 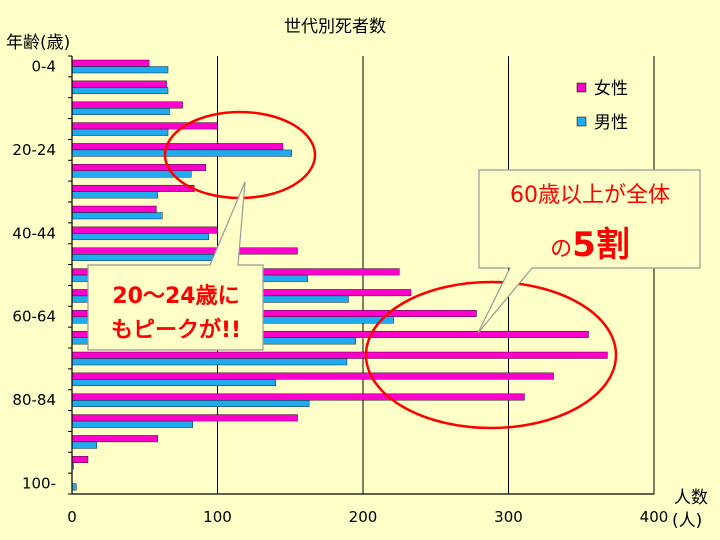 What do you see at coordinates (38, 43) in the screenshot?
I see `y-axis-label: 年齢(歳)` at bounding box center [38, 43].